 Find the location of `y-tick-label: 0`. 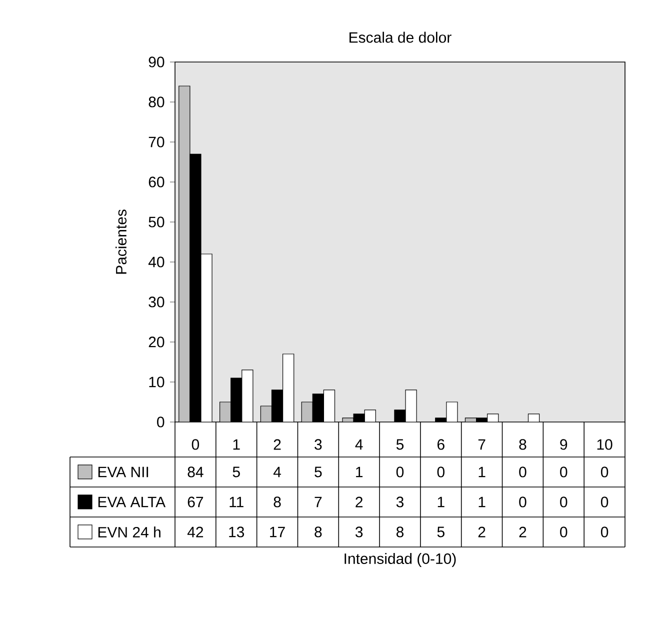

y-tick-label: 0 is located at coordinates (160, 422).